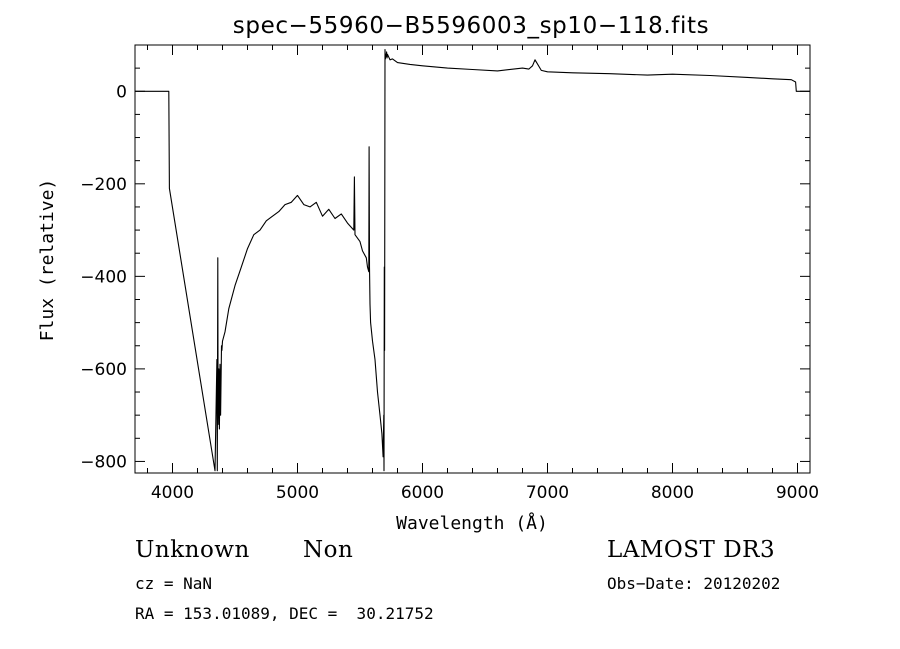  I want to click on x-tick-label: 8000, so click(672, 493).